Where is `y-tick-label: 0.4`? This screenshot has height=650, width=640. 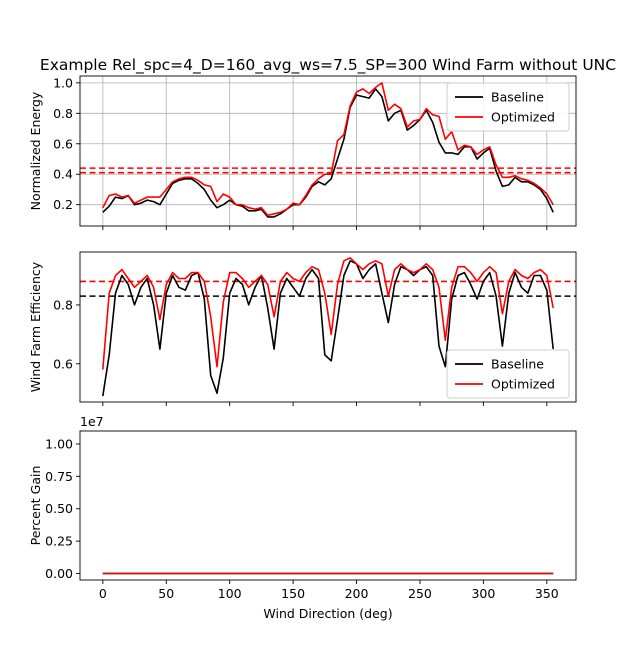 y-tick-label: 0.4 is located at coordinates (63, 174).